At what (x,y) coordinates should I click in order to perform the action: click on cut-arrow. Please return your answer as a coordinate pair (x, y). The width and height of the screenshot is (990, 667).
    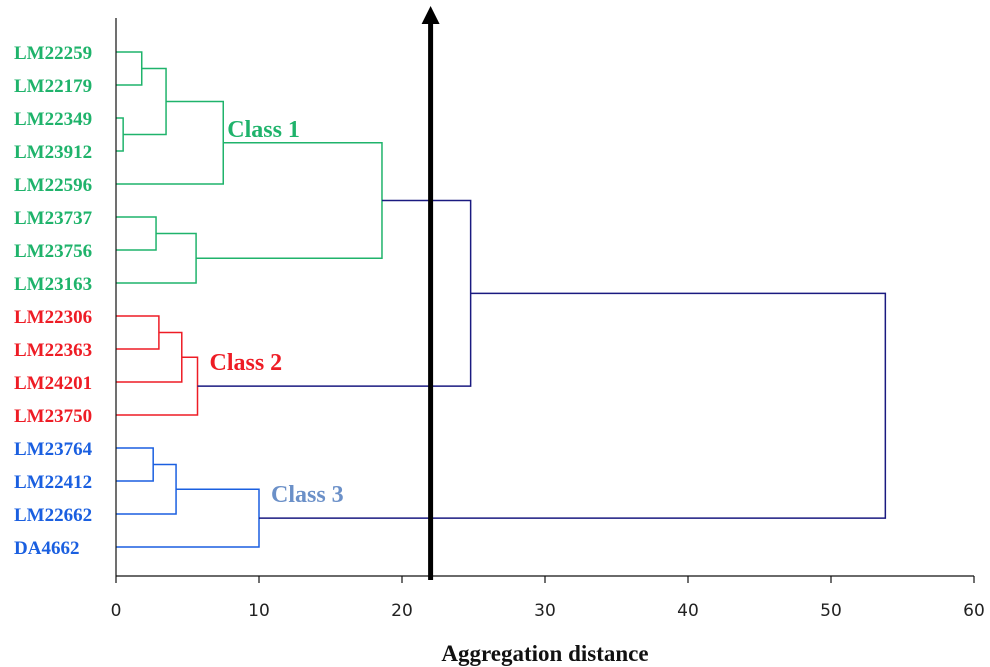
    Looking at the image, I should click on (430, 293).